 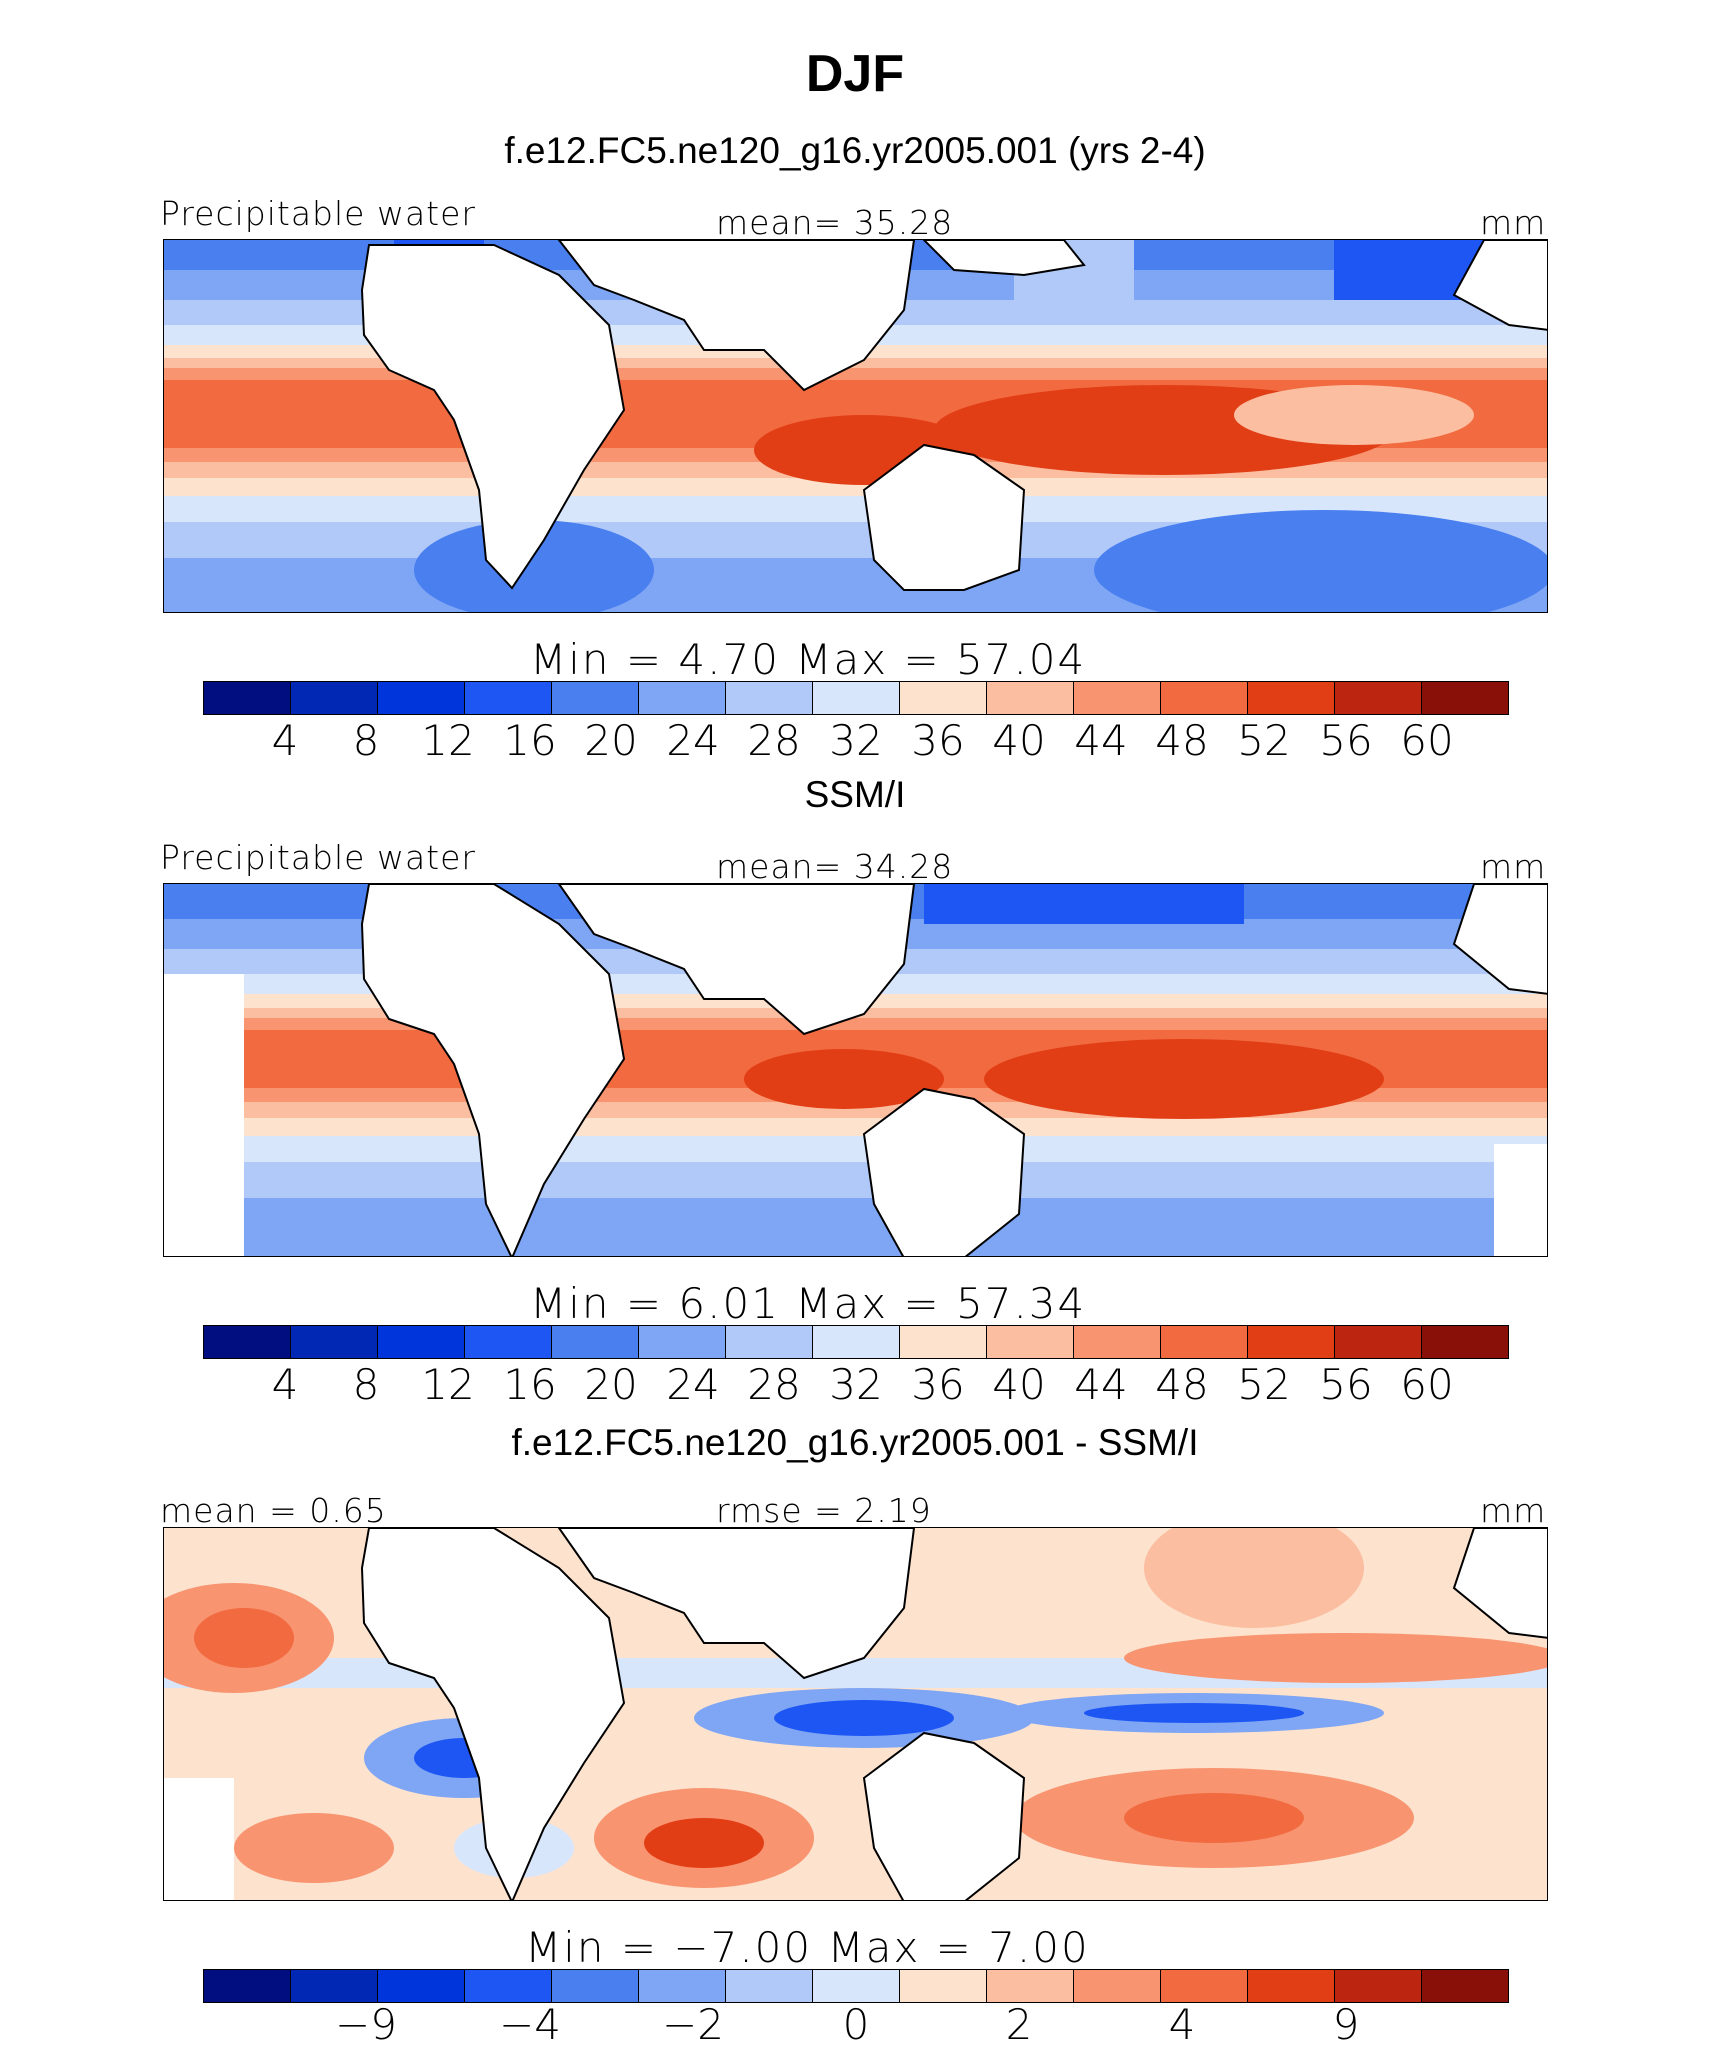 I want to click on panel-1-tick: 56, so click(x=1346, y=740).